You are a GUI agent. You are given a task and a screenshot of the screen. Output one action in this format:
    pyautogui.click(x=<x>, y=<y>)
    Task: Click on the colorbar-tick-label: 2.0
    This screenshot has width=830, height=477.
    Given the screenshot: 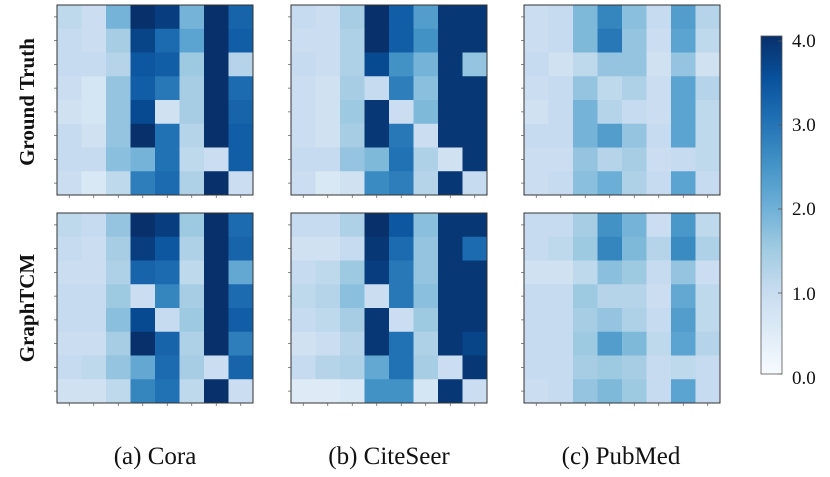 What is the action you would take?
    pyautogui.click(x=804, y=209)
    